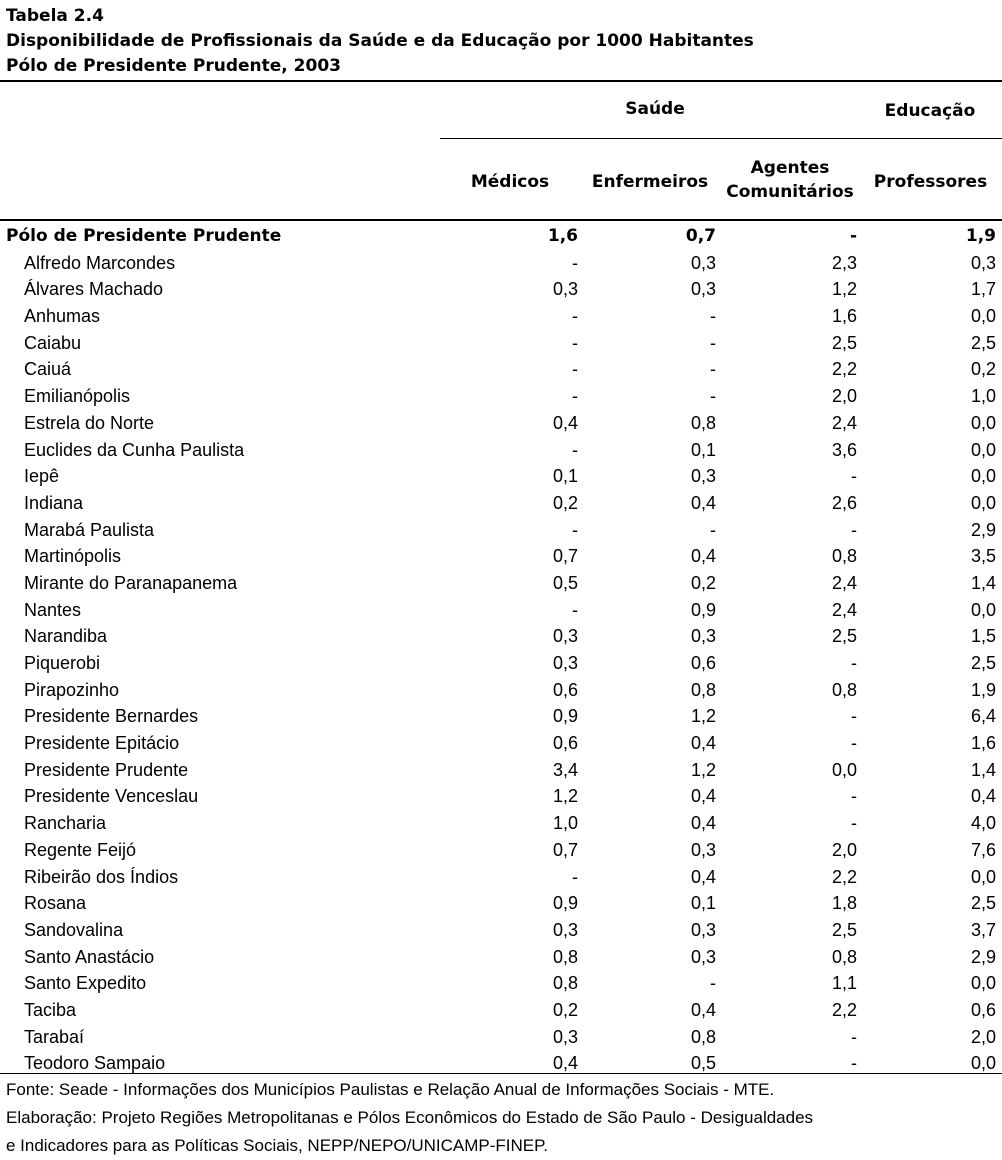 The image size is (1002, 1160). I want to click on row-name: Iepê, so click(42, 476).